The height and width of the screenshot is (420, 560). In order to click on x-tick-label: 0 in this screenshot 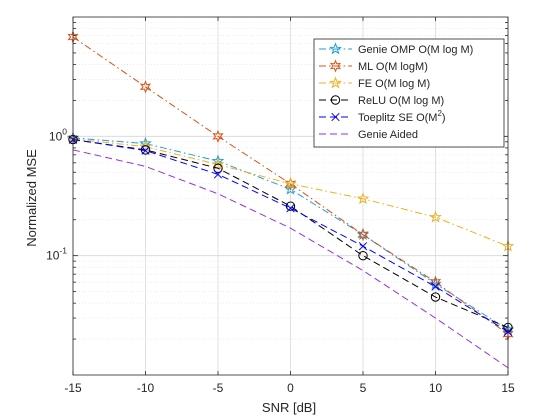, I will do `click(290, 388)`.